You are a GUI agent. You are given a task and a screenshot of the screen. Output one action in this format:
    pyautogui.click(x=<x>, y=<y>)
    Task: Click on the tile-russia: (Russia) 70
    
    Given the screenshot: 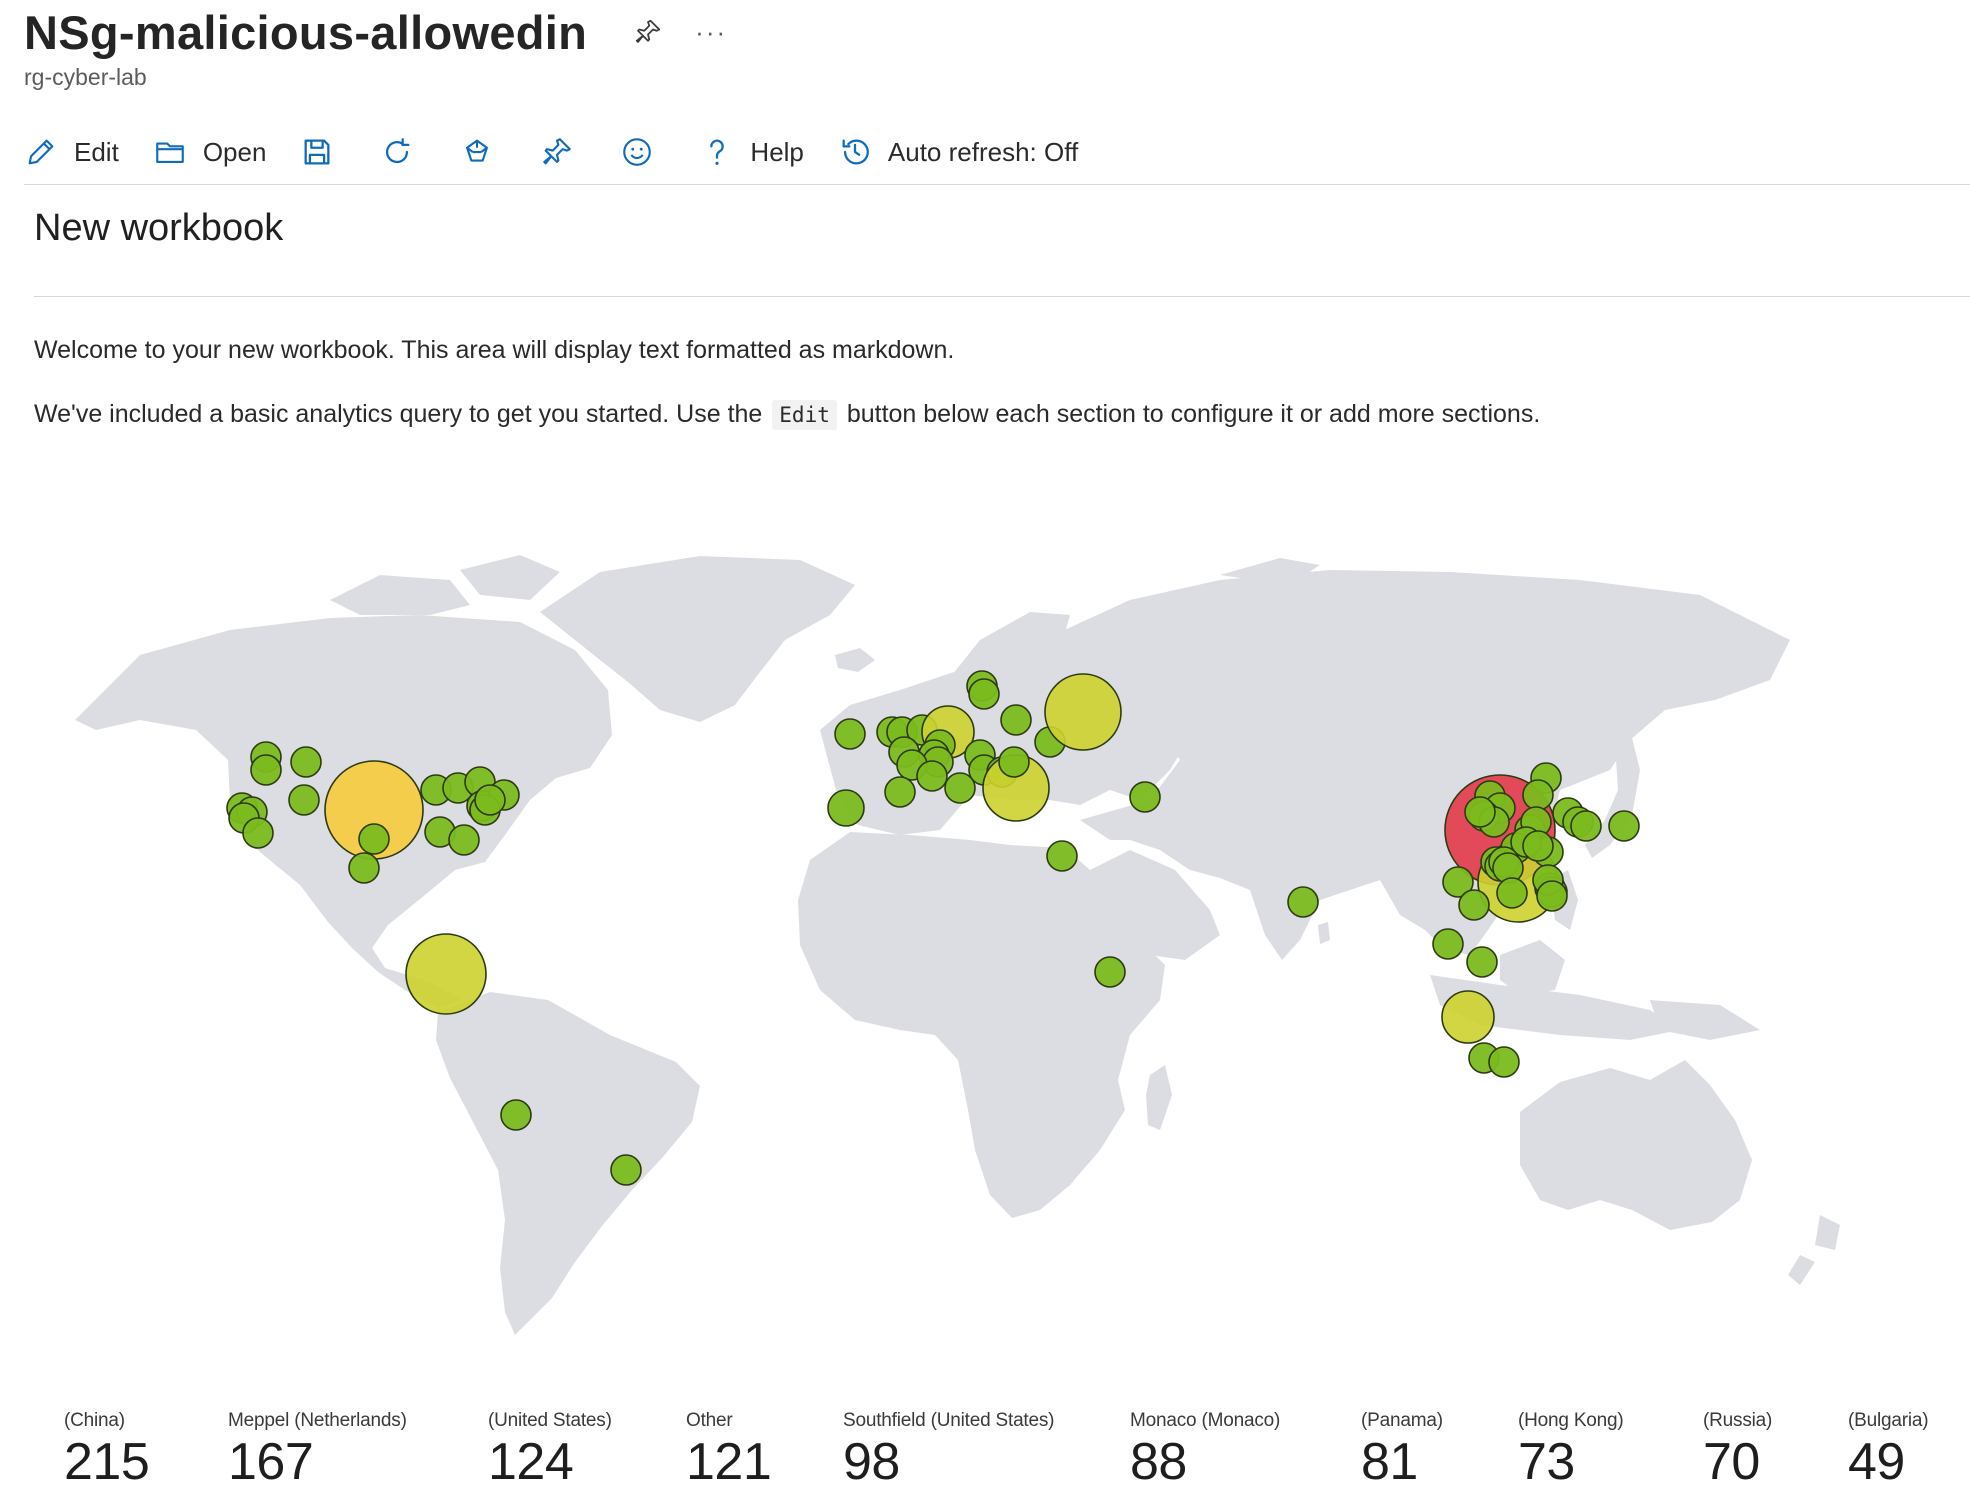 What is the action you would take?
    pyautogui.click(x=1737, y=1449)
    